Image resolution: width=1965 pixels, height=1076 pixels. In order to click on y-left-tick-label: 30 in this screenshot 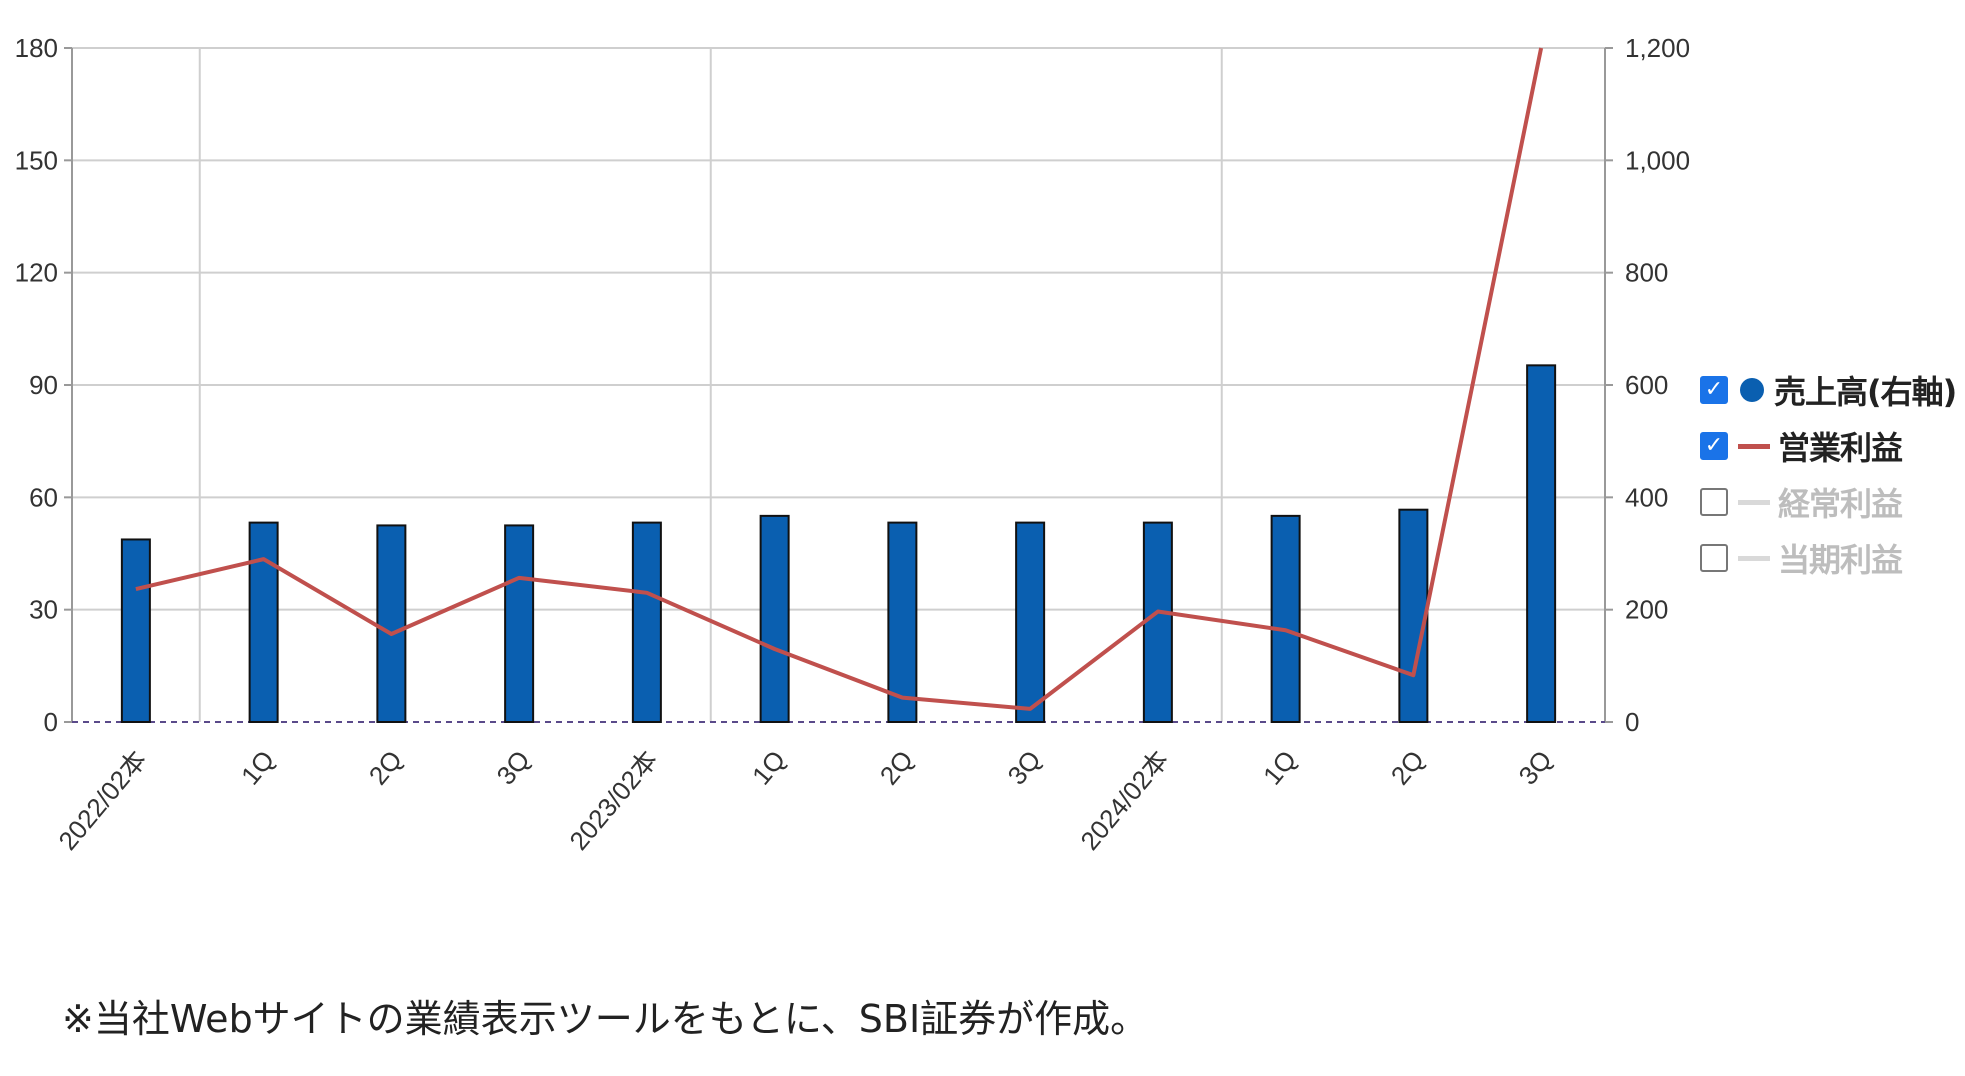, I will do `click(43, 610)`.